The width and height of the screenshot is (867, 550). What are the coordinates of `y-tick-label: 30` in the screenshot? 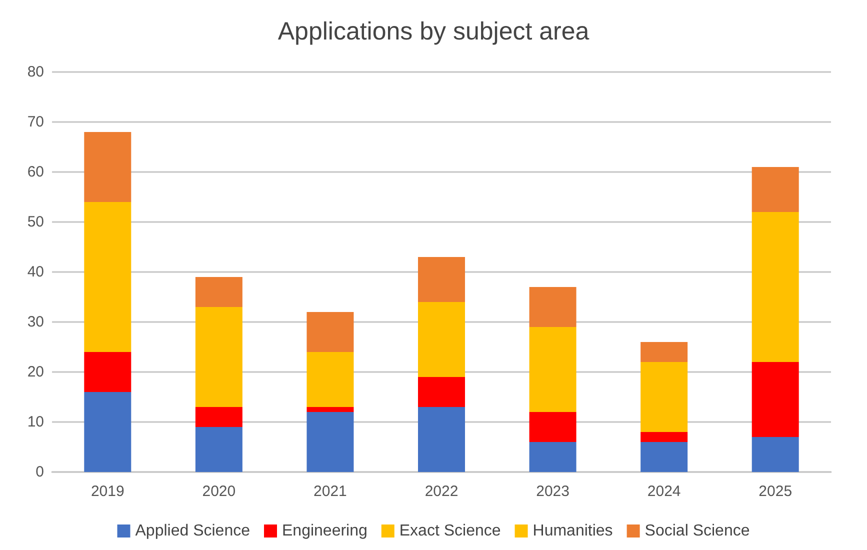 It's located at (35, 322).